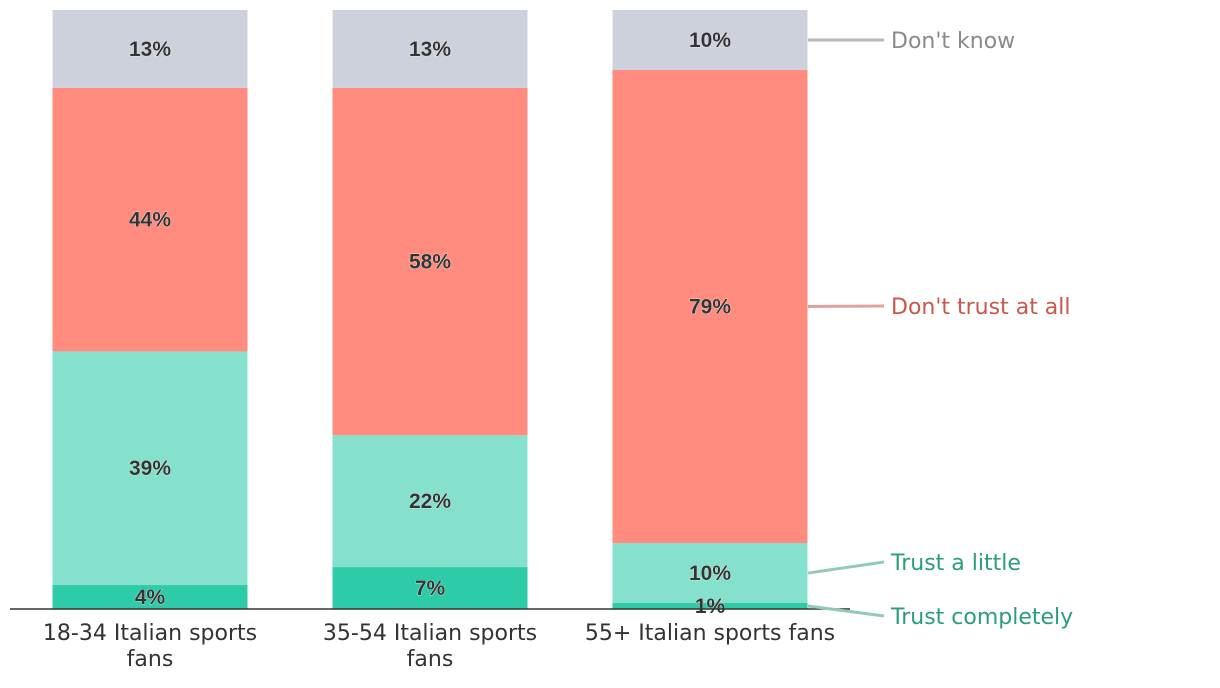 This screenshot has width=1220, height=688. I want to click on value-label-trust-a-little-2: 22%, so click(430, 501).